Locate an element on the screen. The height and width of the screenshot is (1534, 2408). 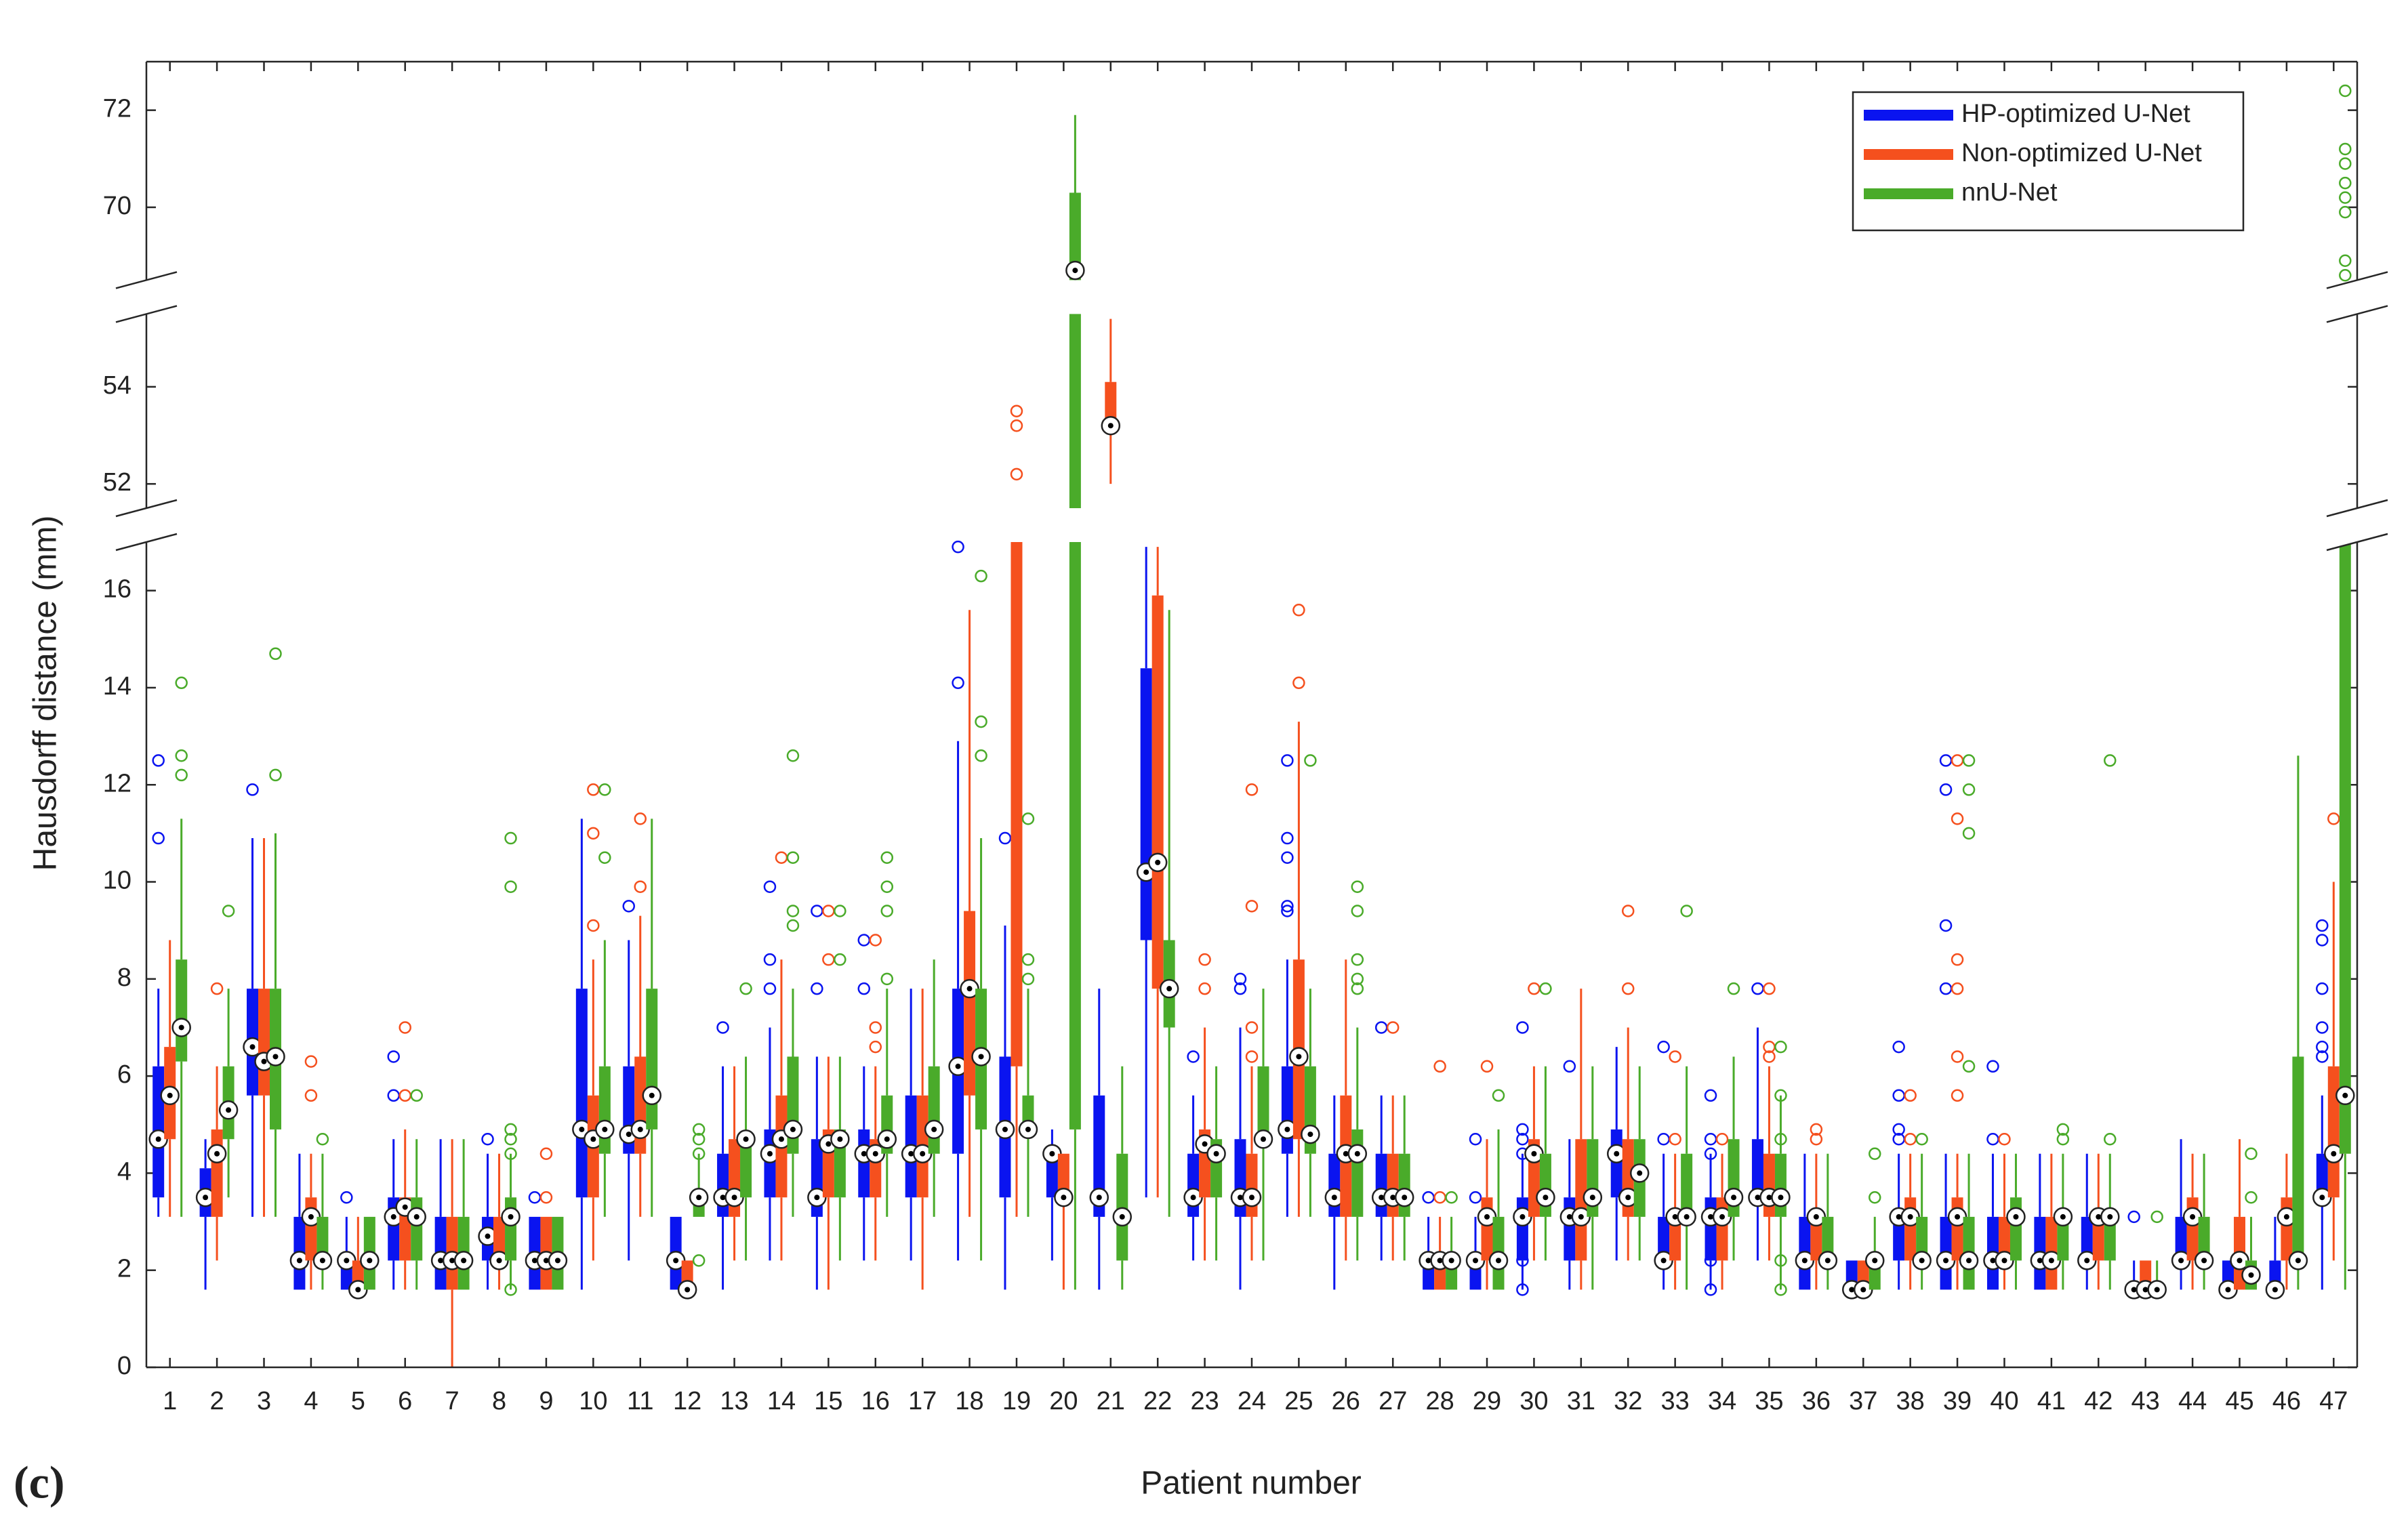
x-tick-label: 26 is located at coordinates (1346, 1401).